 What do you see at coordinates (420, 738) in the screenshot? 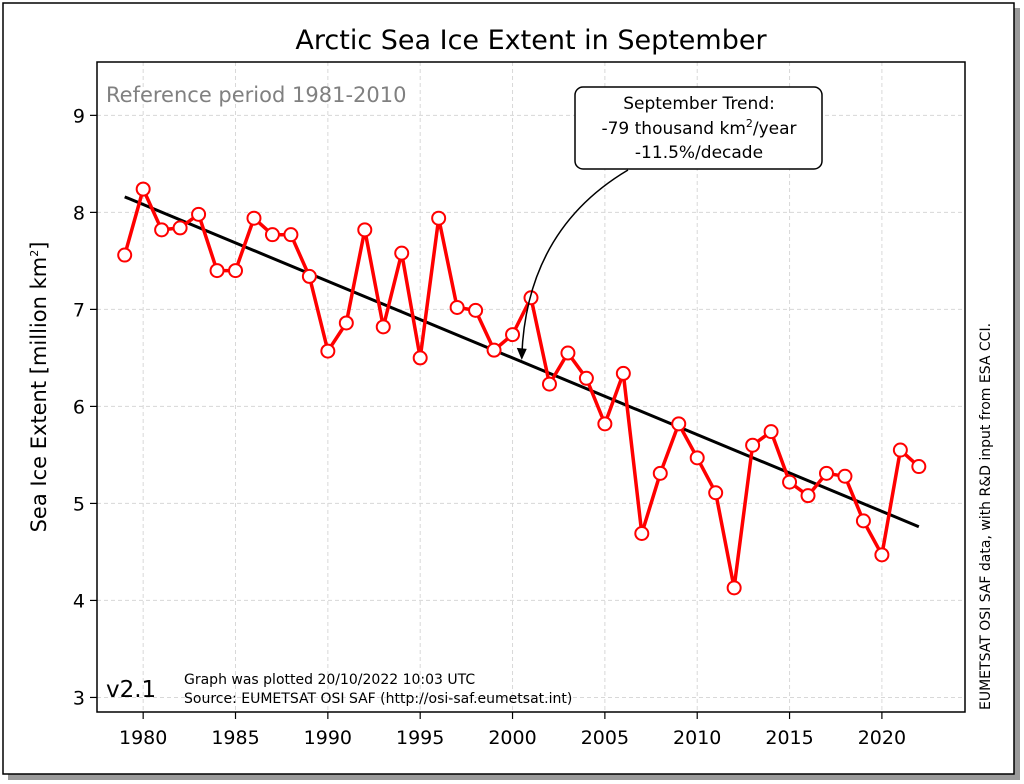
I see `x-tick-label: 1995` at bounding box center [420, 738].